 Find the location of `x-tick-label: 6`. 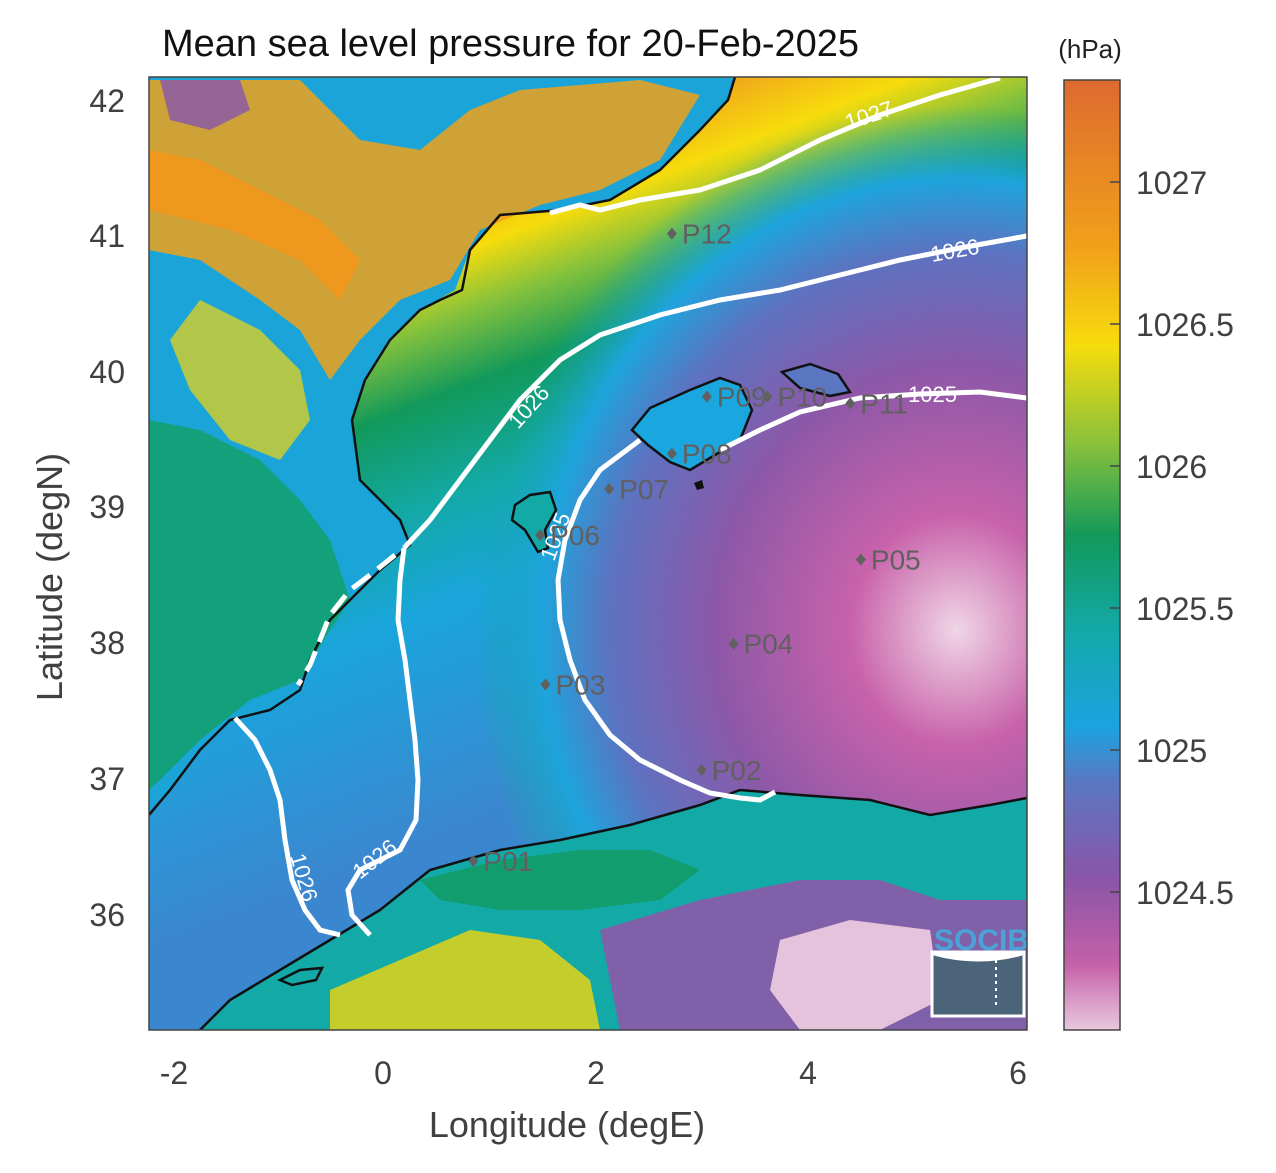

x-tick-label: 6 is located at coordinates (1018, 1073).